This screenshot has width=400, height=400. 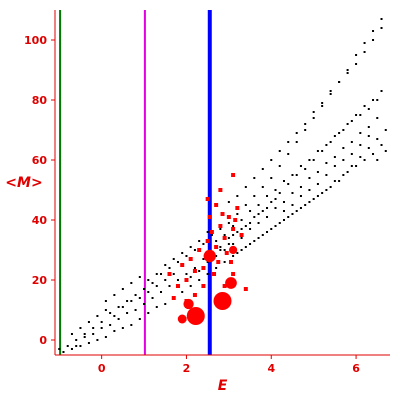 I want to click on y-tick-label: 40, so click(x=40, y=220).